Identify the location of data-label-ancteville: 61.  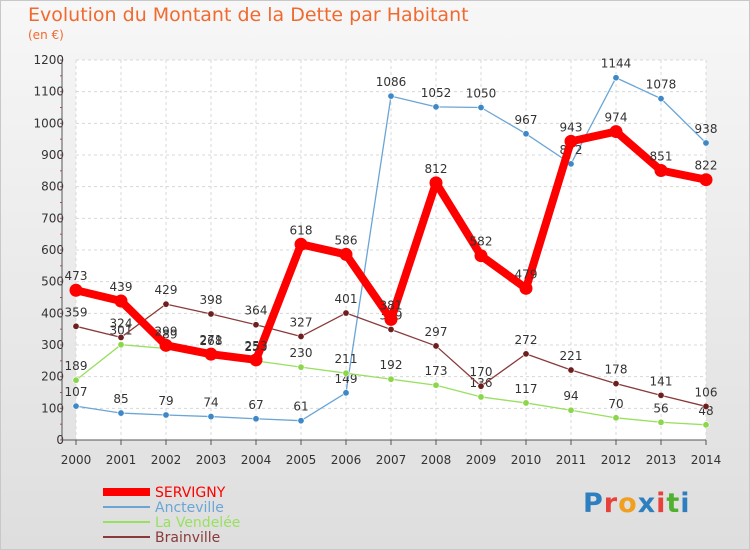
(300, 407).